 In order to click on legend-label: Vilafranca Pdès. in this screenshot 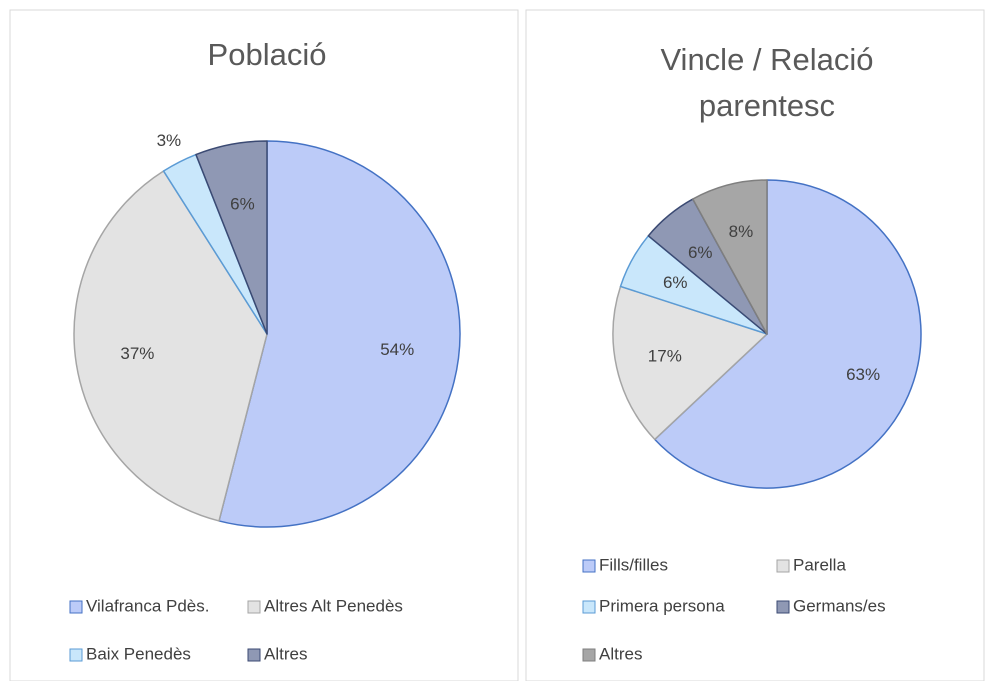, I will do `click(147, 605)`.